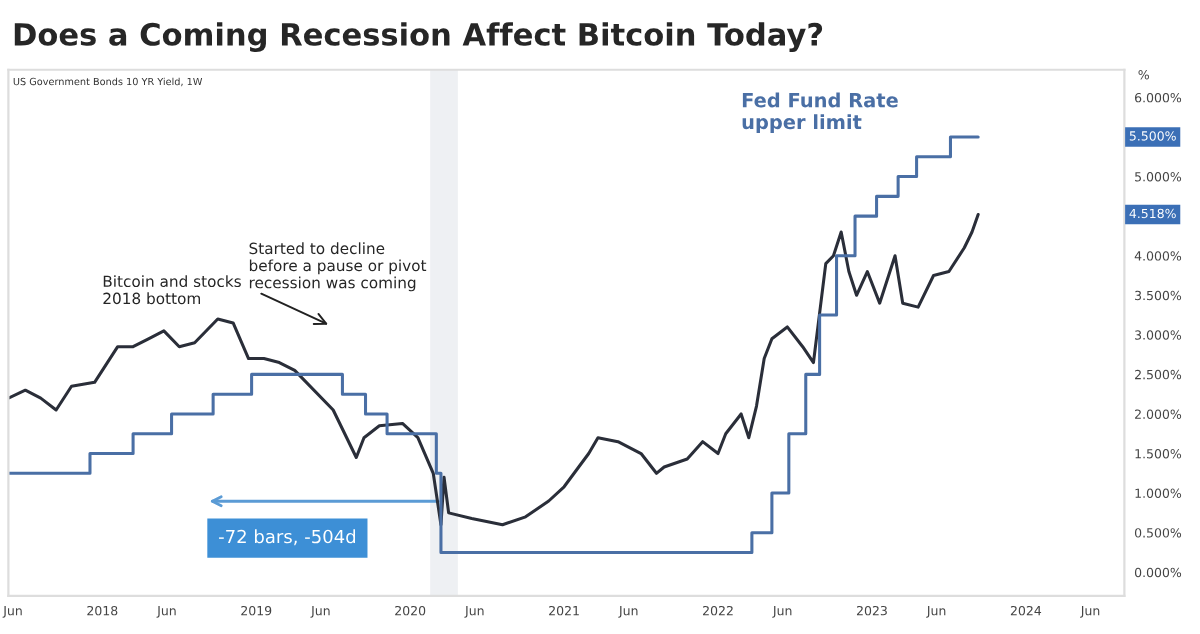  What do you see at coordinates (287, 537) in the screenshot?
I see `annotation: -72 bars, -504d` at bounding box center [287, 537].